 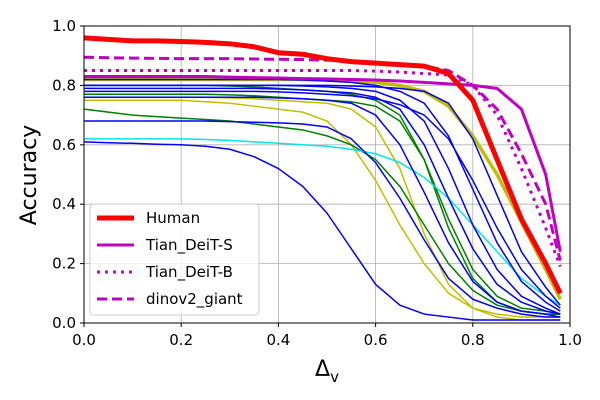 I want to click on x-tick-label-1: 0.2, so click(x=181, y=340).